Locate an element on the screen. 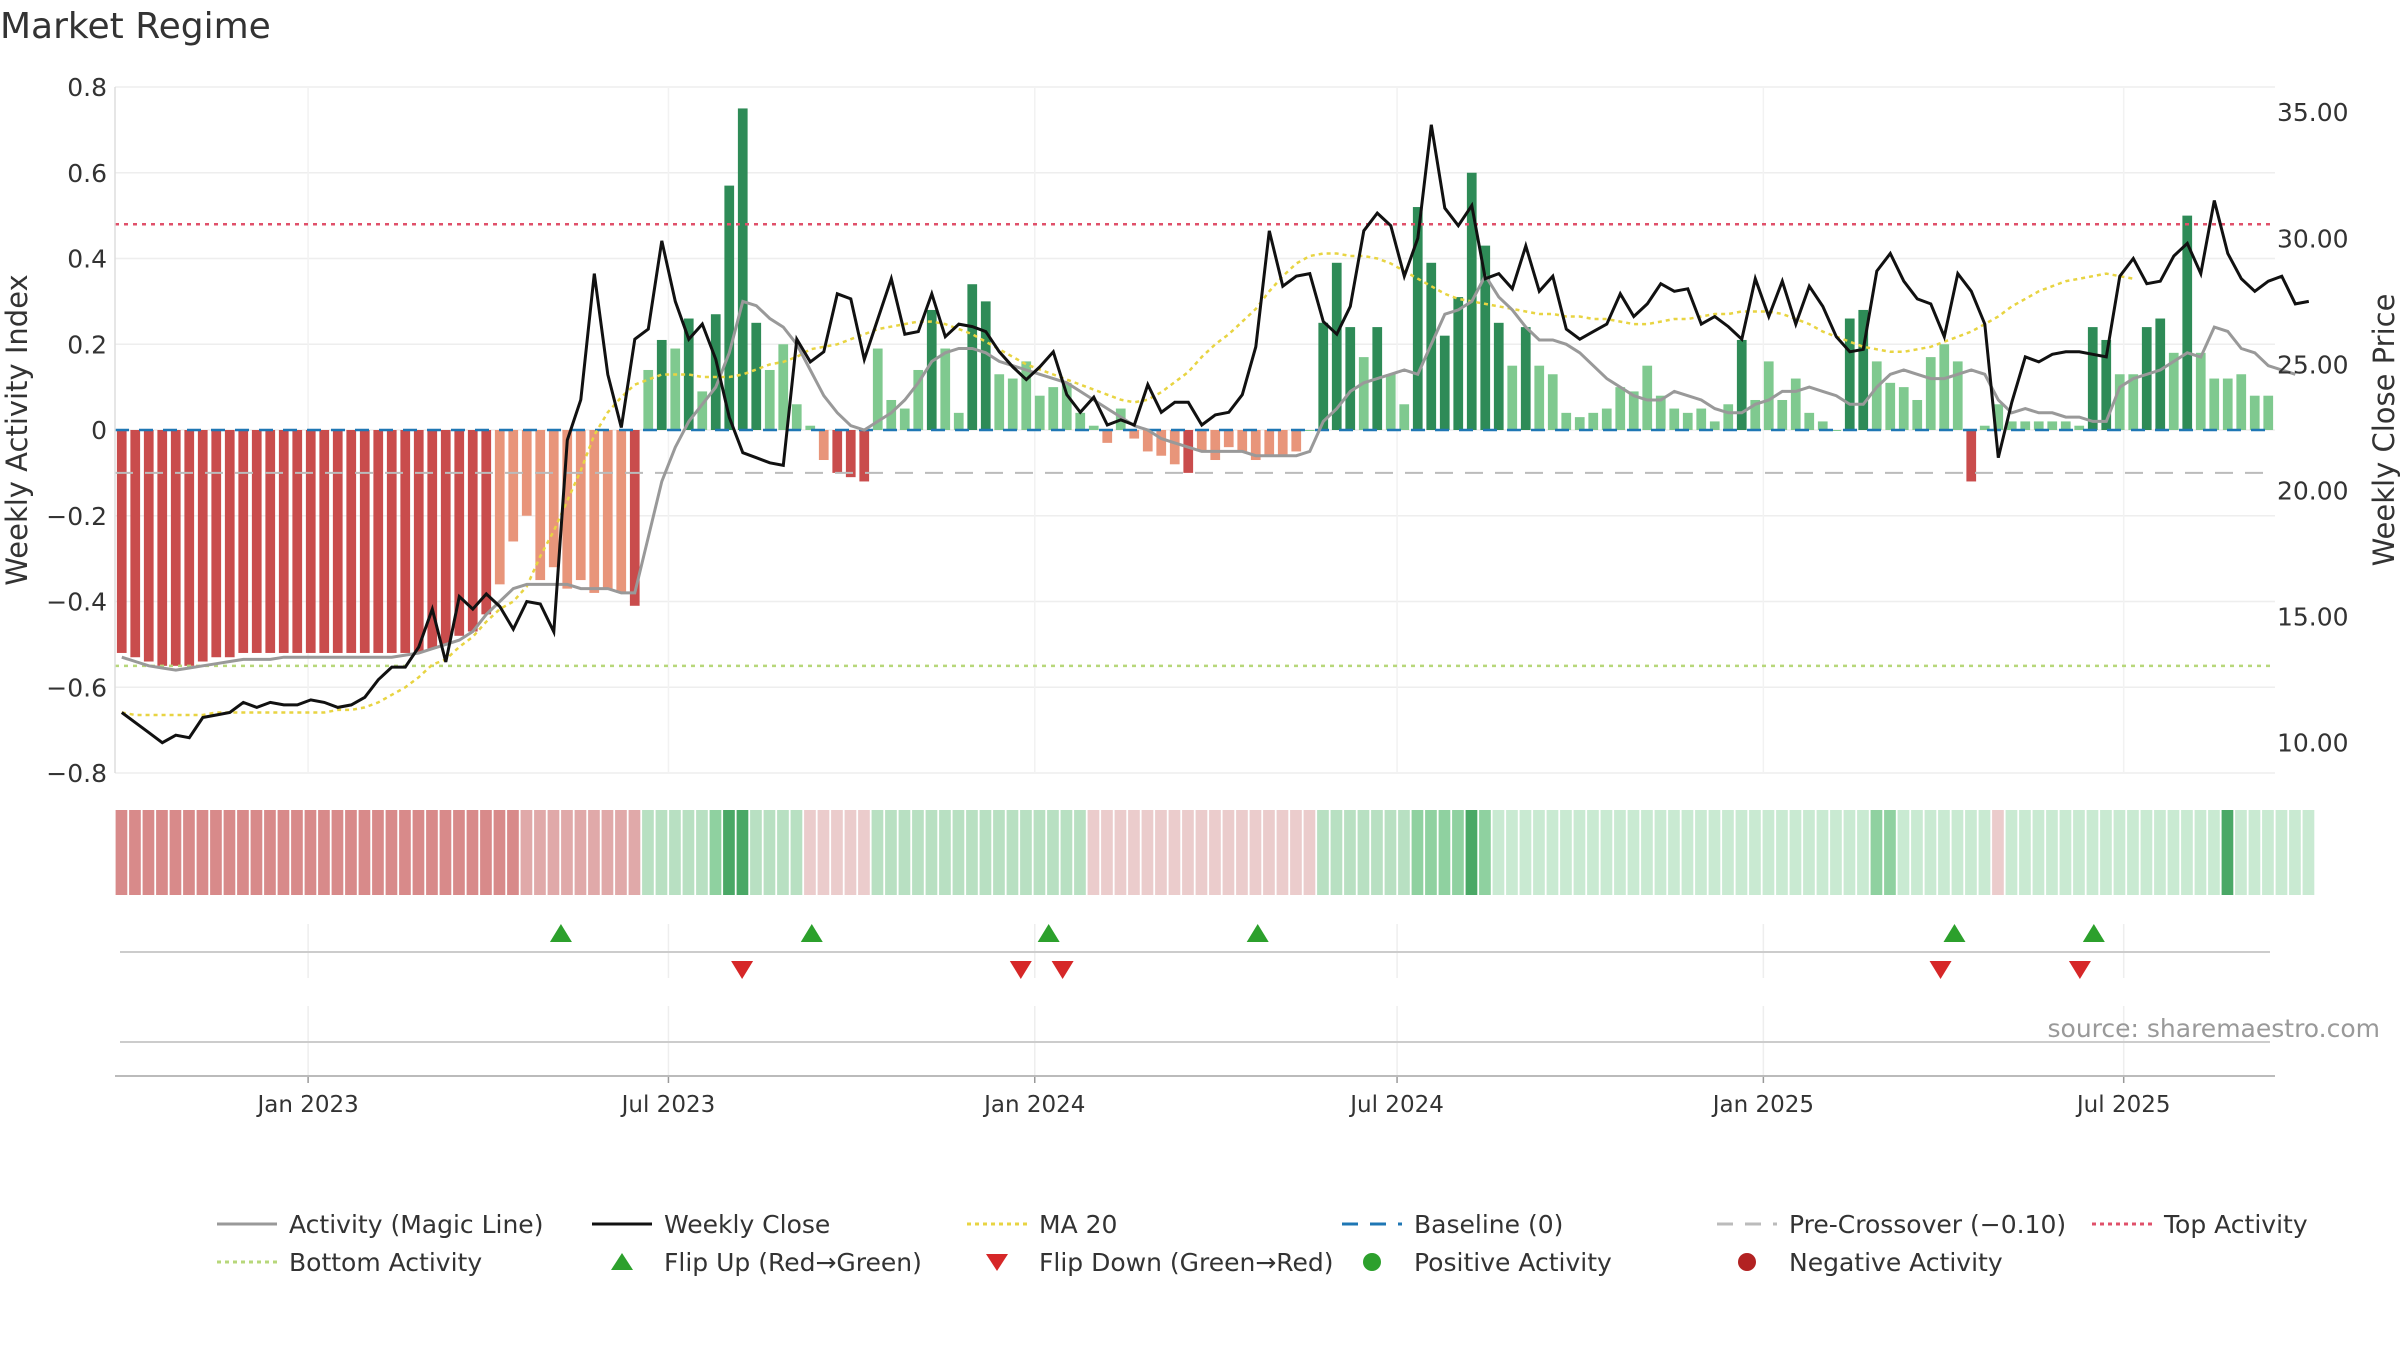 Image resolution: width=2400 pixels, height=1350 pixels. source-note: source: sharemaestro.com is located at coordinates (2214, 1028).